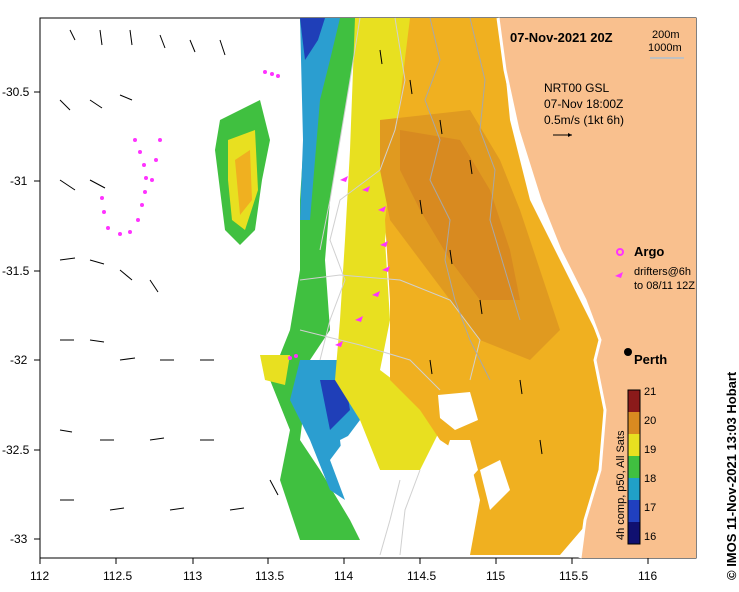  I want to click on lat-tick: -31.5, so click(16, 271).